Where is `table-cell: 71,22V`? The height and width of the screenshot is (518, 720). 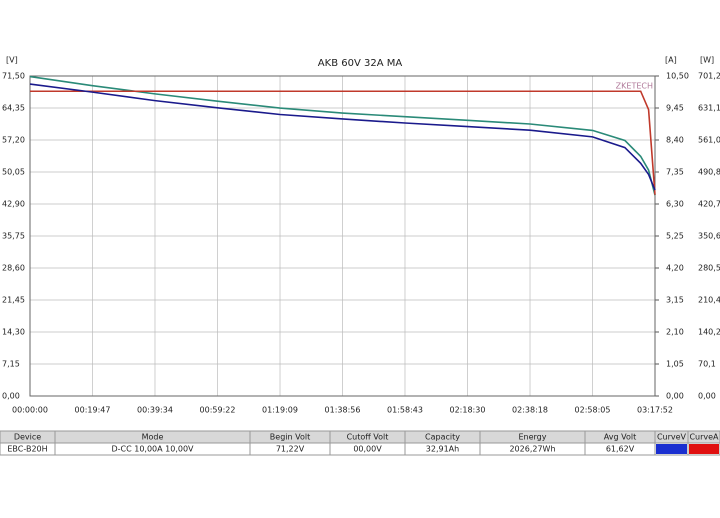 table-cell: 71,22V is located at coordinates (290, 449).